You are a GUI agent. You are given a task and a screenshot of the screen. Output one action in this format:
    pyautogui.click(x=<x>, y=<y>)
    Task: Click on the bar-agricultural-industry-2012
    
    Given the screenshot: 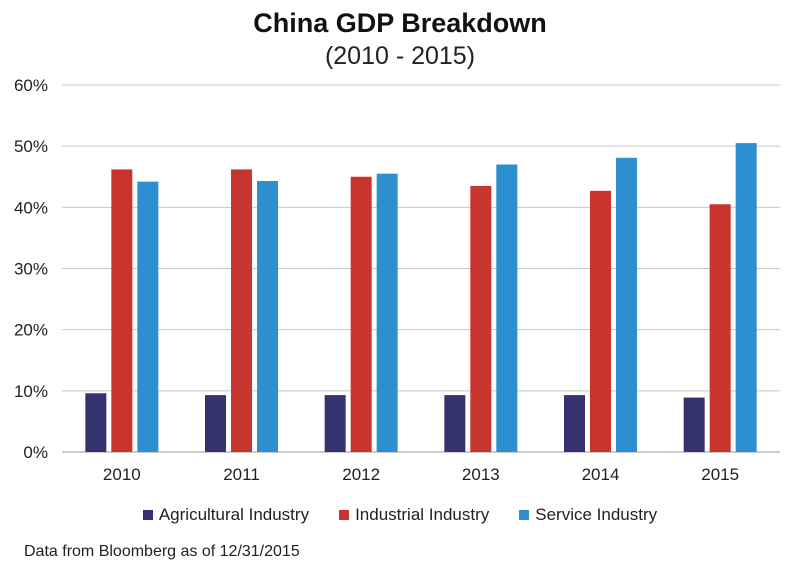 What is the action you would take?
    pyautogui.click(x=335, y=423)
    